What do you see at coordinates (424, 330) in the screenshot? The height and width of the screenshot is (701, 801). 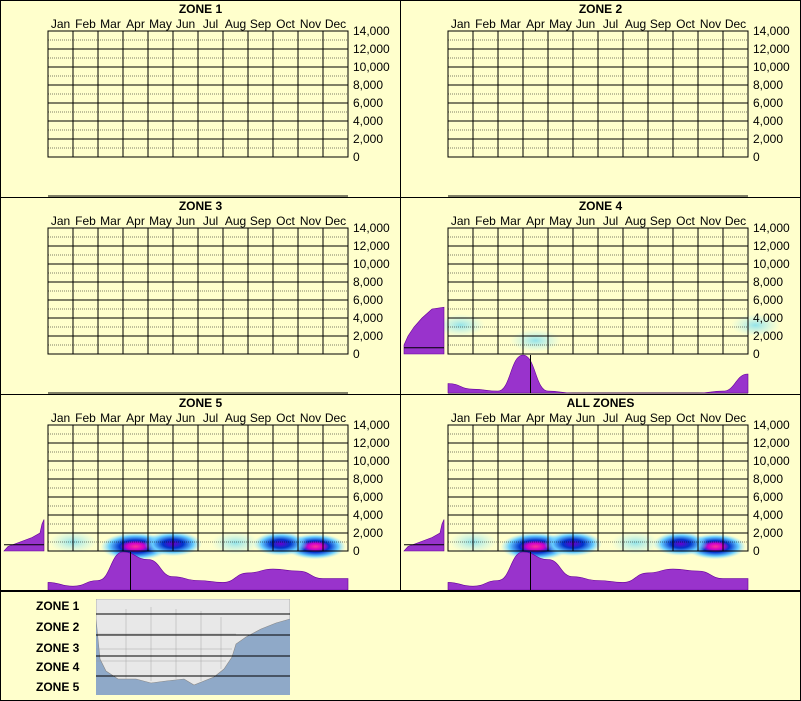 I see `elevation-distribution-profile` at bounding box center [424, 330].